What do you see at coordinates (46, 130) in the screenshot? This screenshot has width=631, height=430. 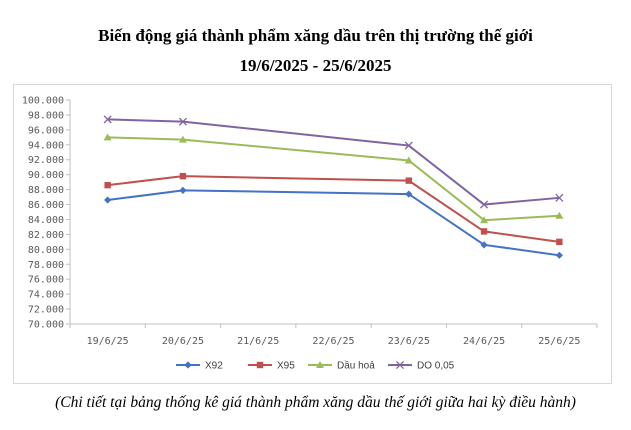 I see `y-tick-label: 96.000` at bounding box center [46, 130].